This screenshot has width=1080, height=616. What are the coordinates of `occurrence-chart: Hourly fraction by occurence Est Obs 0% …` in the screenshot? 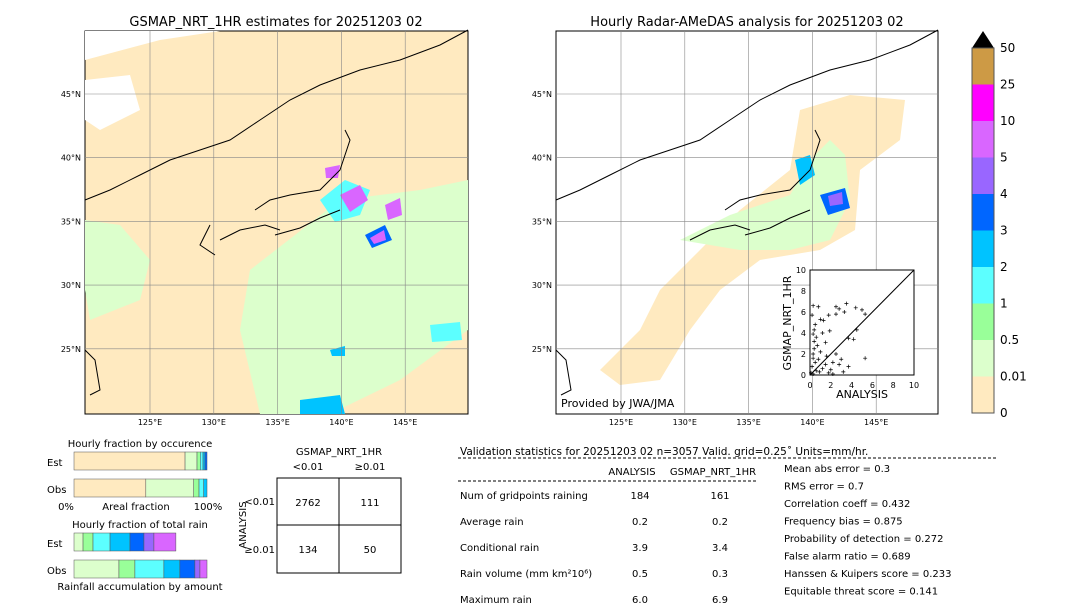 It's located at (134, 476).